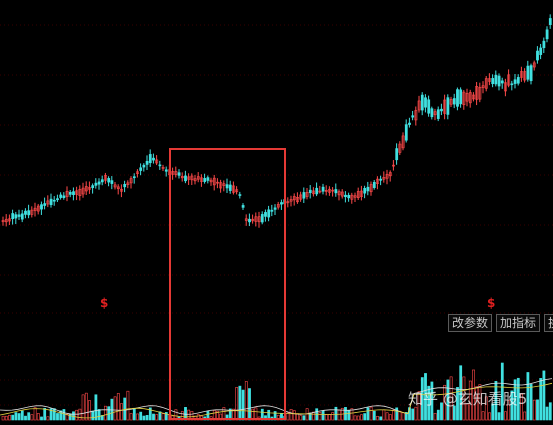 The width and height of the screenshot is (553, 425). Describe the element at coordinates (548, 323) in the screenshot. I see `overflow-button: 换` at that location.